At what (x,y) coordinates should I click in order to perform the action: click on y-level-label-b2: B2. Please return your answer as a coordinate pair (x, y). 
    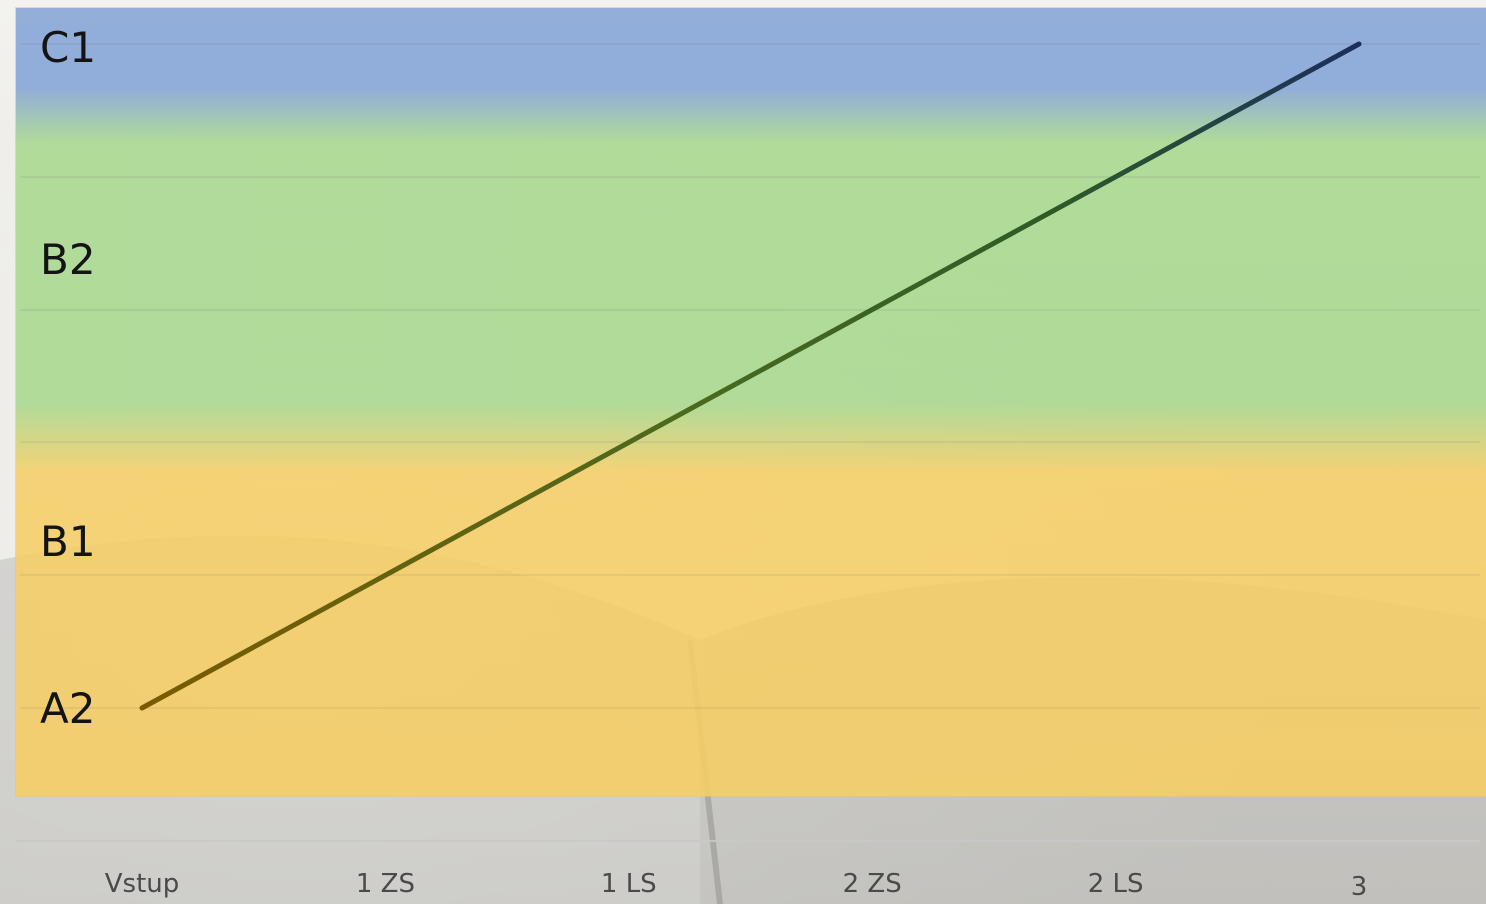
    Looking at the image, I should click on (68, 259).